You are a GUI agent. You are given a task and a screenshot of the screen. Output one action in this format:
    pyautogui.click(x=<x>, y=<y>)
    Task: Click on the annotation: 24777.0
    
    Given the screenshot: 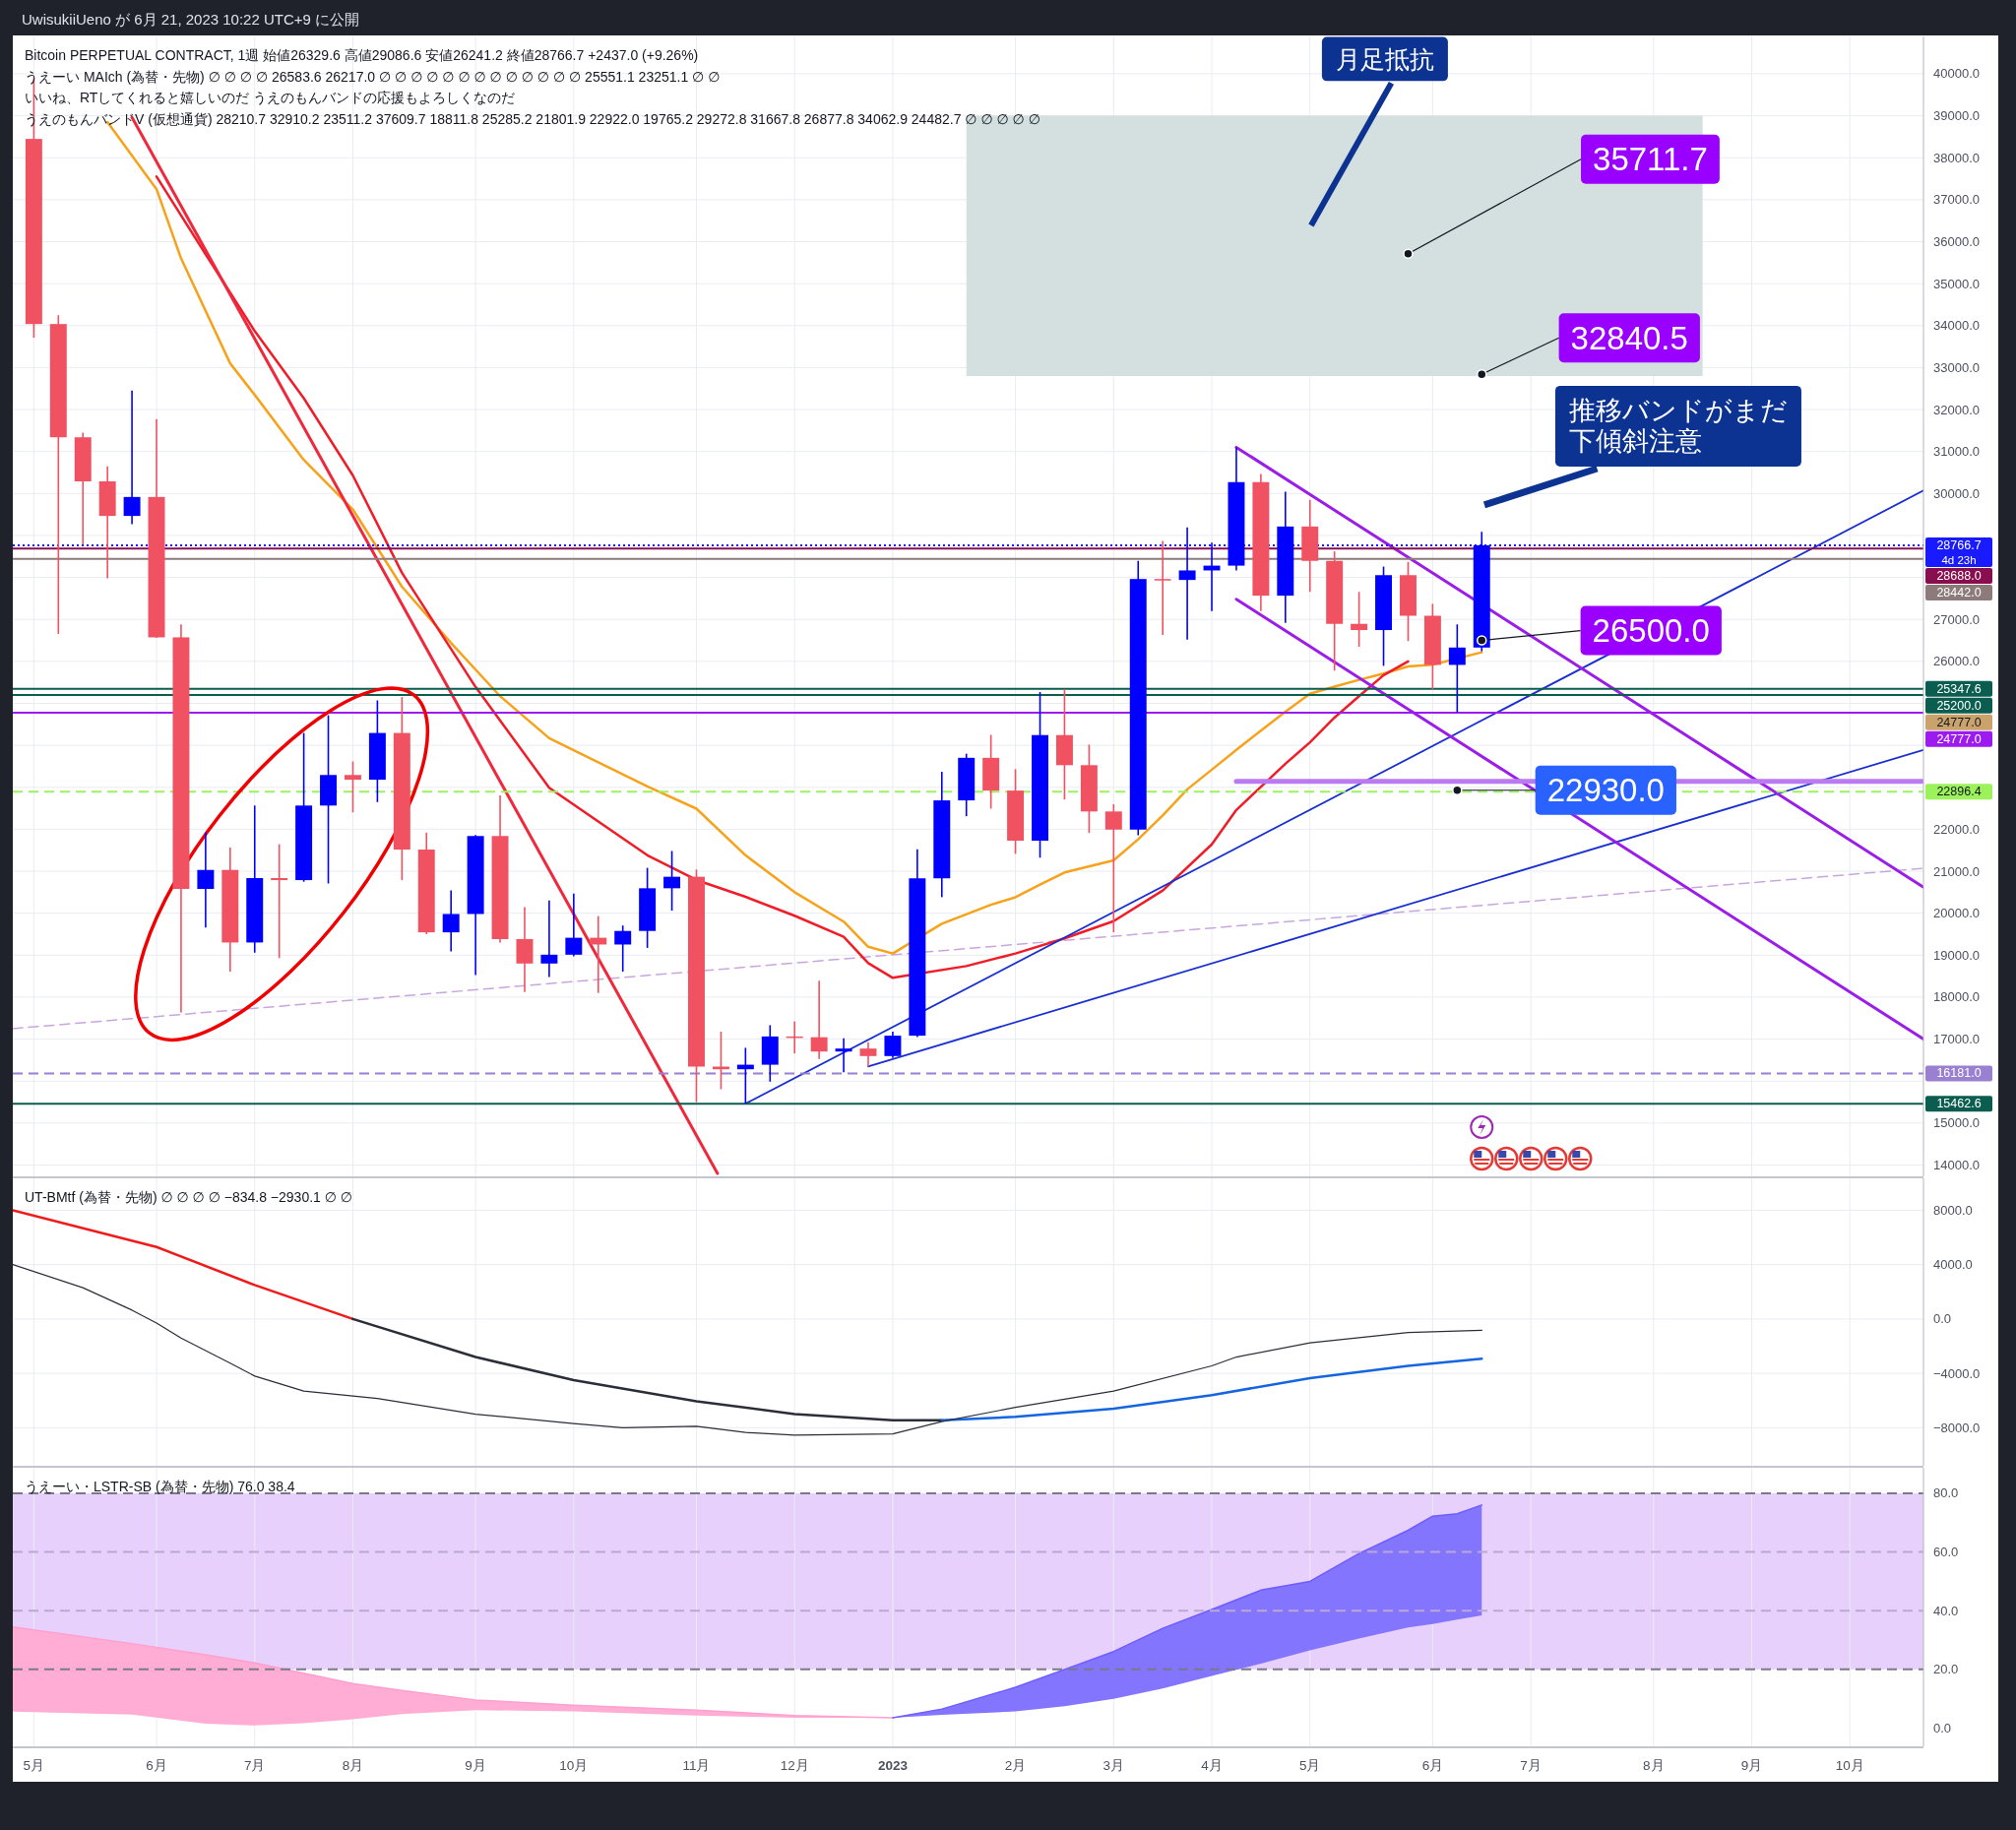 What is the action you would take?
    pyautogui.click(x=1959, y=722)
    